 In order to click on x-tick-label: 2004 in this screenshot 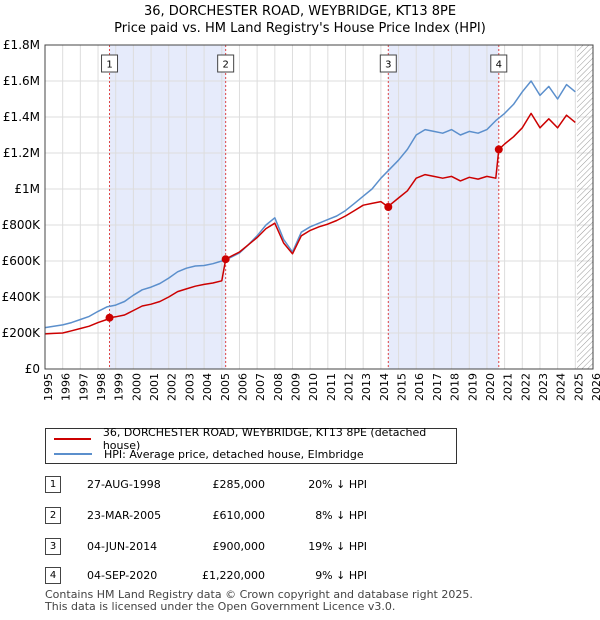, I will do `click(207, 387)`.